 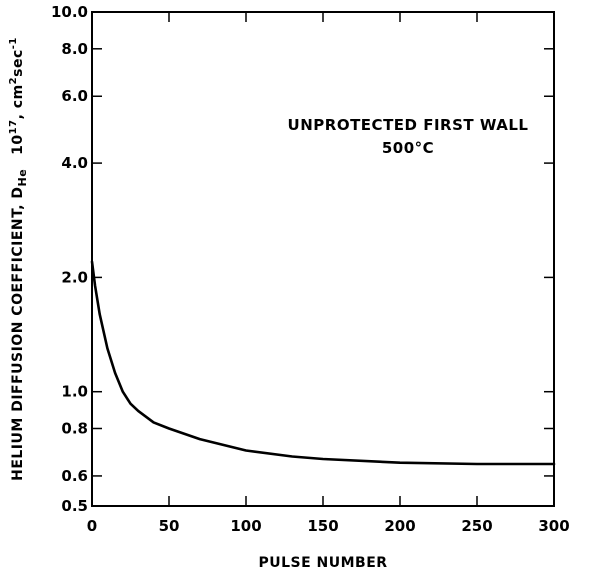 I want to click on y-tick-label: 6.0, so click(x=74, y=96).